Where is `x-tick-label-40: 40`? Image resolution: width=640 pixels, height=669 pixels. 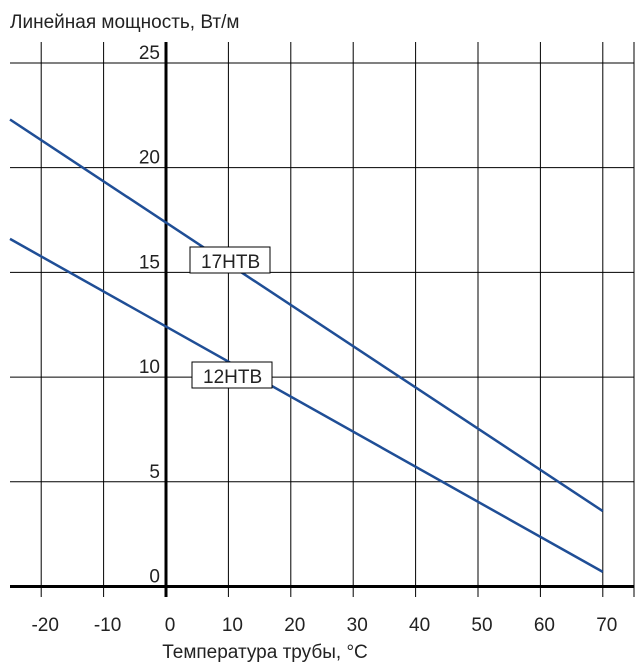
x-tick-label-40: 40 is located at coordinates (419, 625).